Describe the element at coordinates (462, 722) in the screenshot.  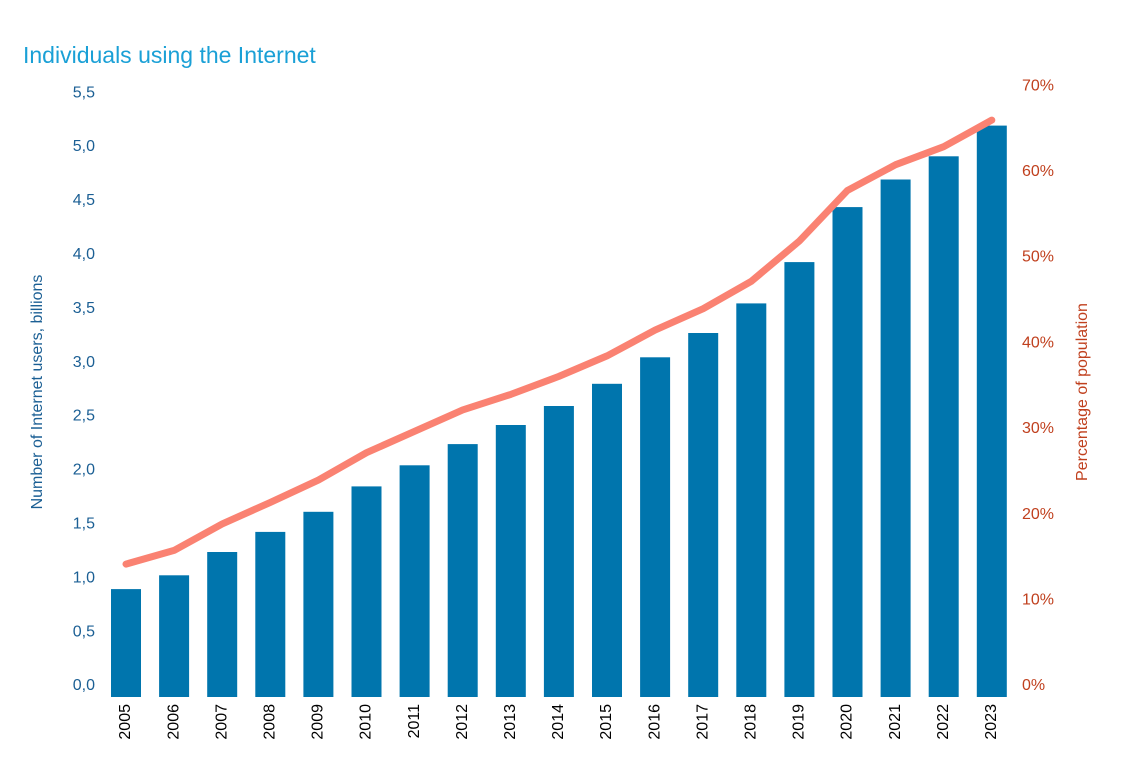
I see `x-tick-label: 2012` at that location.